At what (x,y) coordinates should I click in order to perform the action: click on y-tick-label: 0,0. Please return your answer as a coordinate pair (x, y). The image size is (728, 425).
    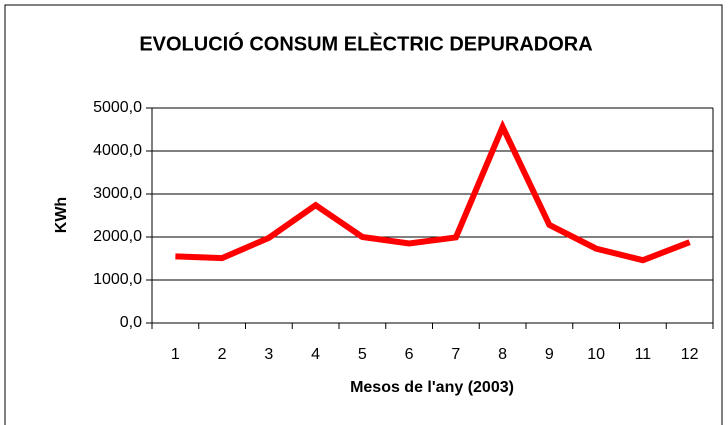
    Looking at the image, I should click on (131, 322).